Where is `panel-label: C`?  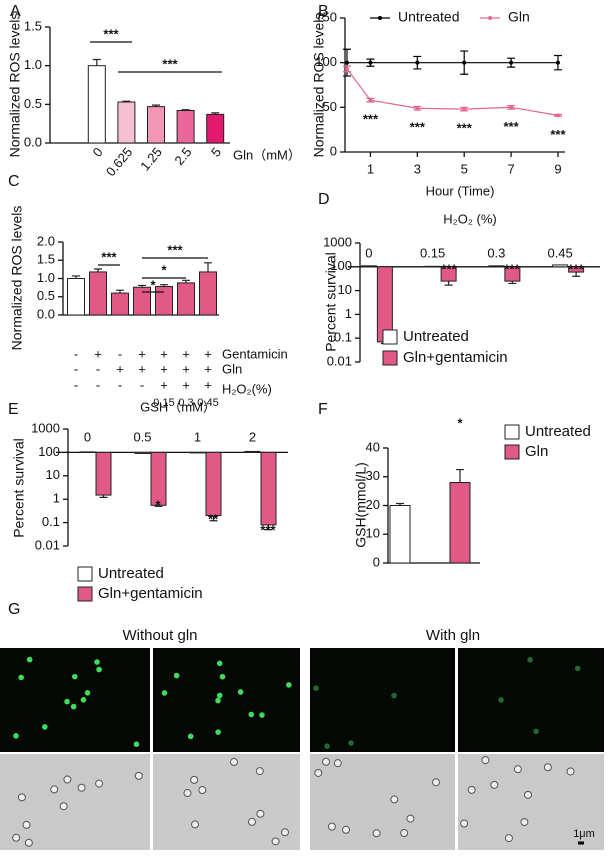 panel-label: C is located at coordinates (14, 181).